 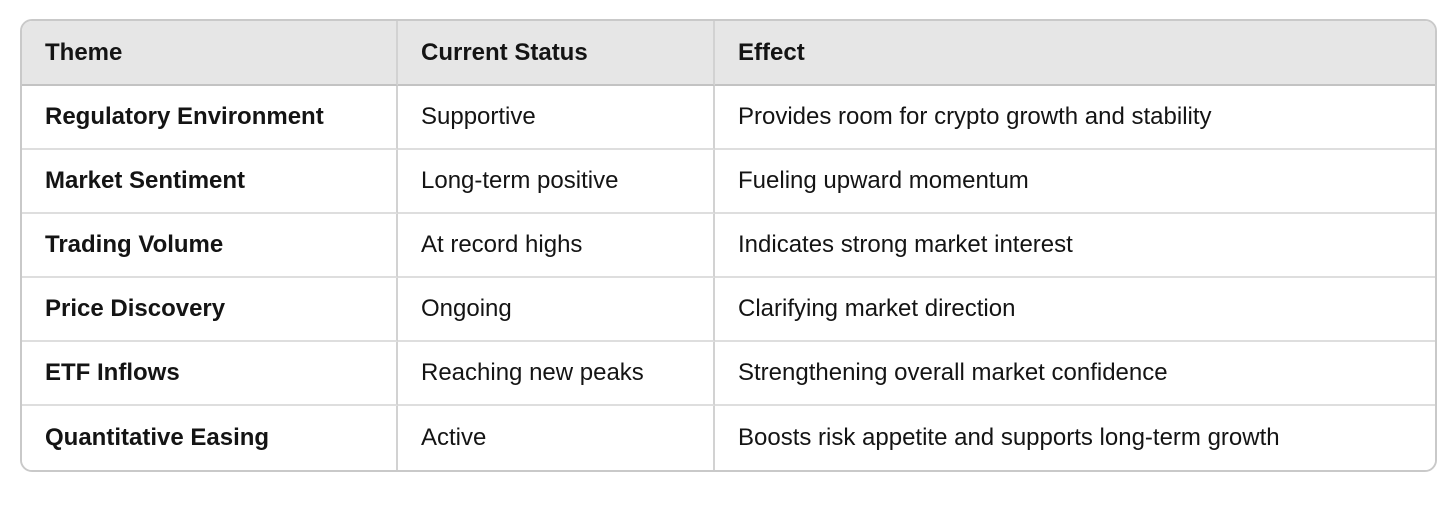 I want to click on effect-cell: Clarifying market direction, so click(x=1075, y=310).